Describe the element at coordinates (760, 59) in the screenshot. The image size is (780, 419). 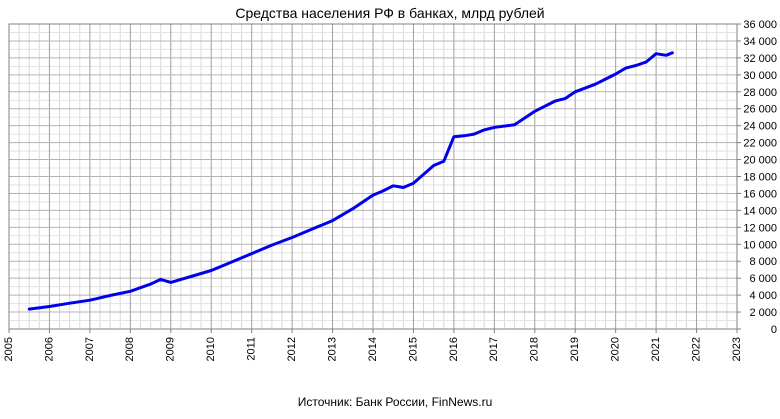
I see `y-tick-label: 32 000` at that location.